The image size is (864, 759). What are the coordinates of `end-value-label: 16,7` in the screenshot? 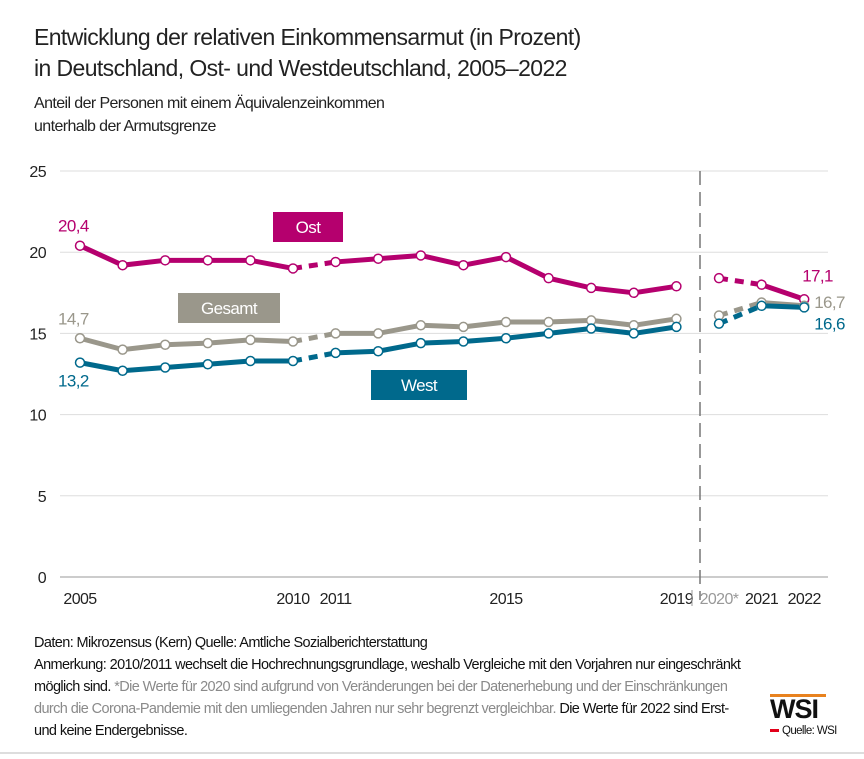 It's located at (829, 302).